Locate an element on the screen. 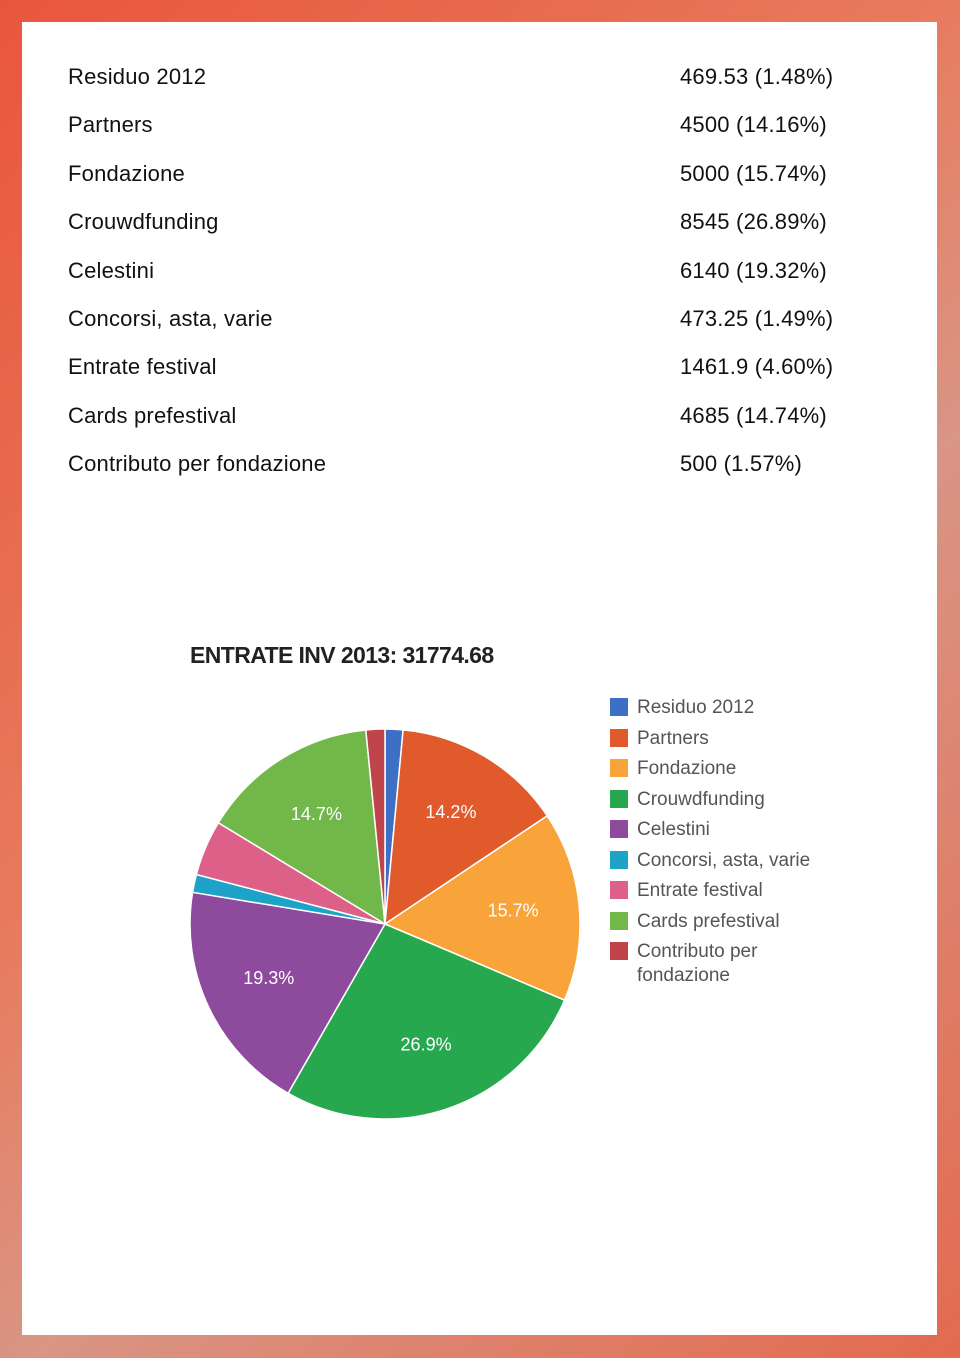 The height and width of the screenshot is (1358, 960). legend-item: Fondazione is located at coordinates (715, 769).